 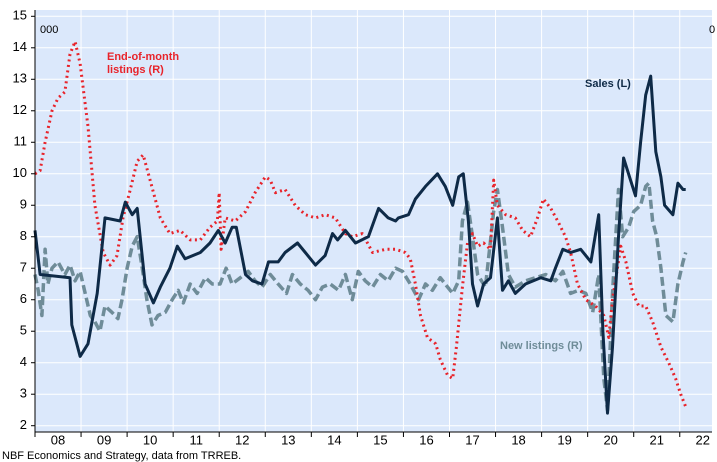 What do you see at coordinates (23, 235) in the screenshot?
I see `y-tick-label: 8` at bounding box center [23, 235].